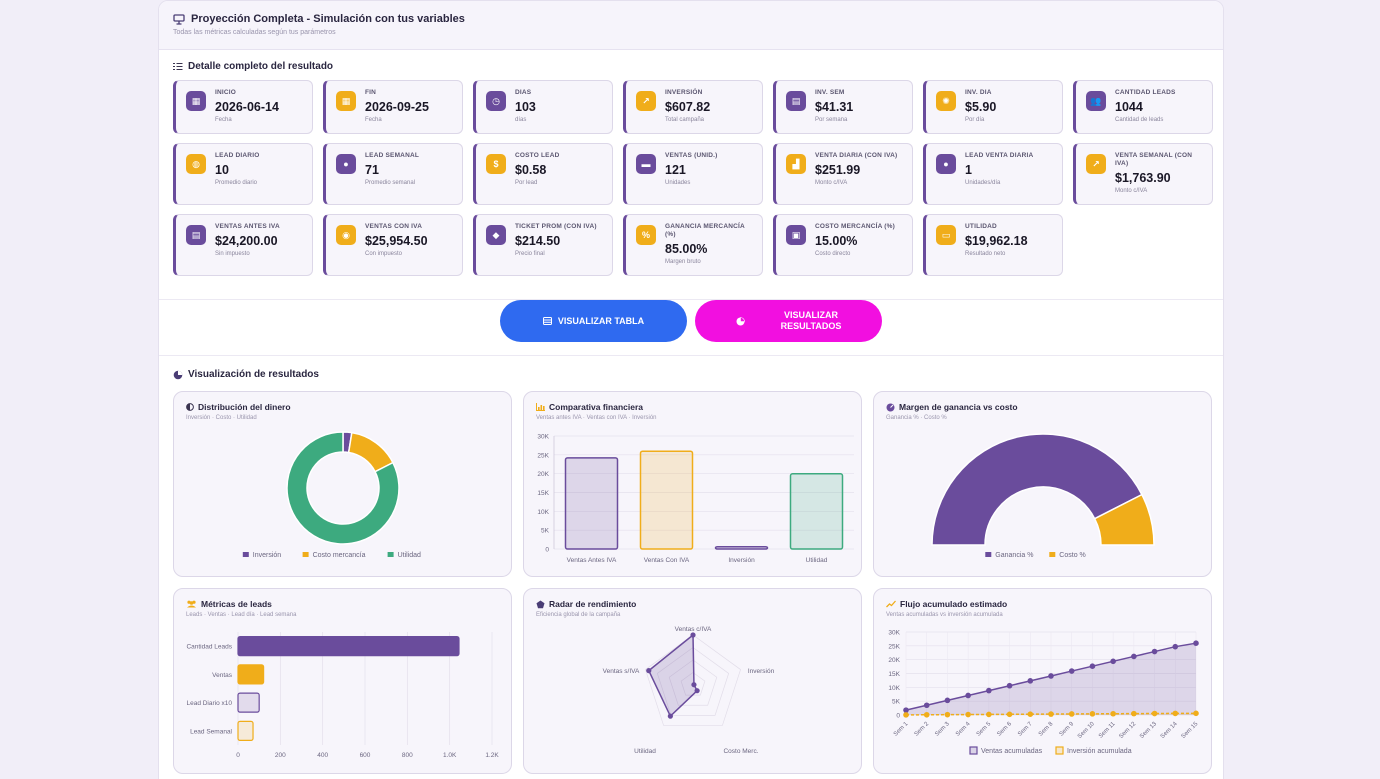 This screenshot has width=1380, height=779. I want to click on gauge-slice, so click(1037, 489).